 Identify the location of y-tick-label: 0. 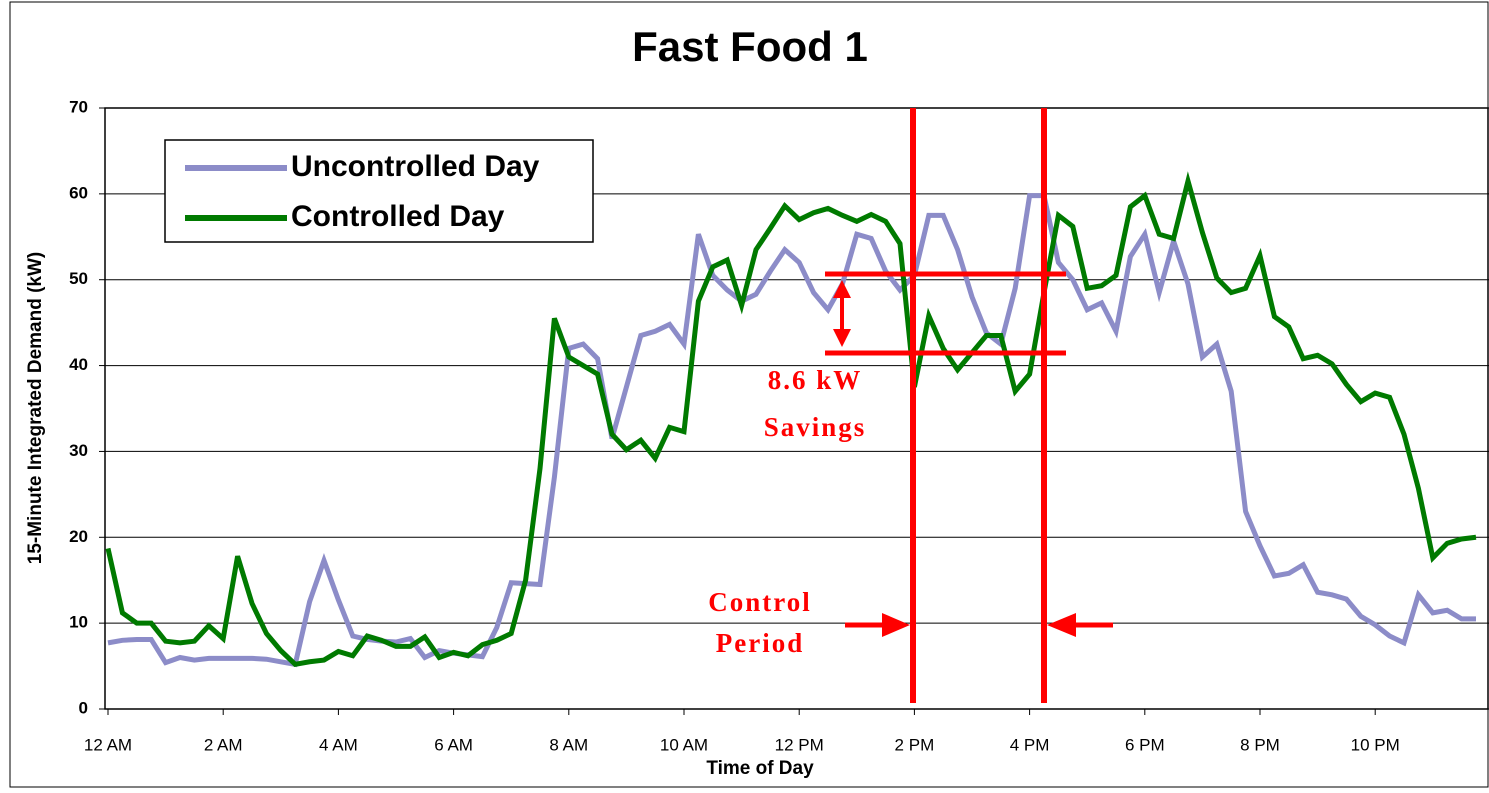
(83, 707).